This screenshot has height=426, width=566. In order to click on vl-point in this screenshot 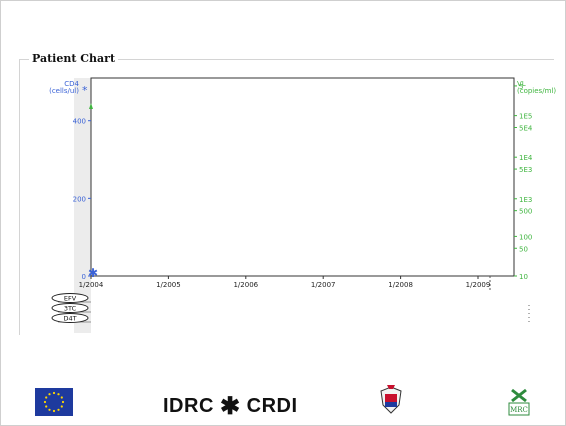, I will do `click(91, 106)`.